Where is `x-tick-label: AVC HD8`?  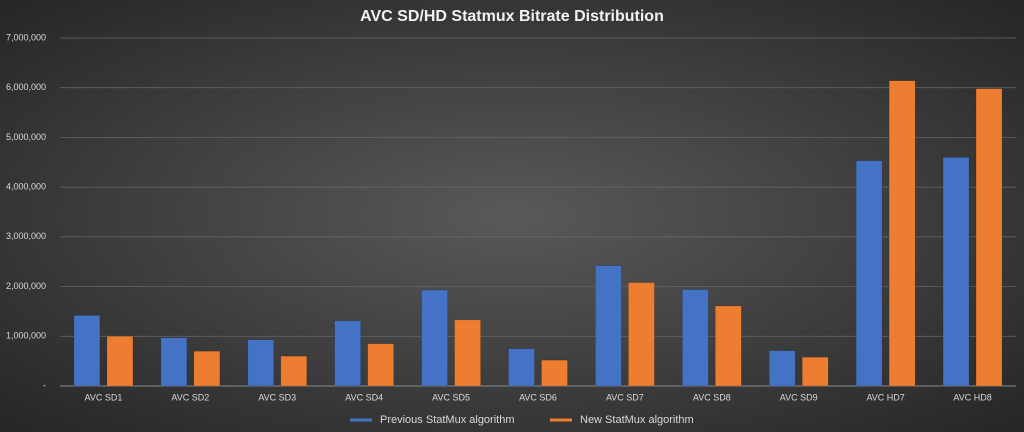 x-tick-label: AVC HD8 is located at coordinates (972, 397).